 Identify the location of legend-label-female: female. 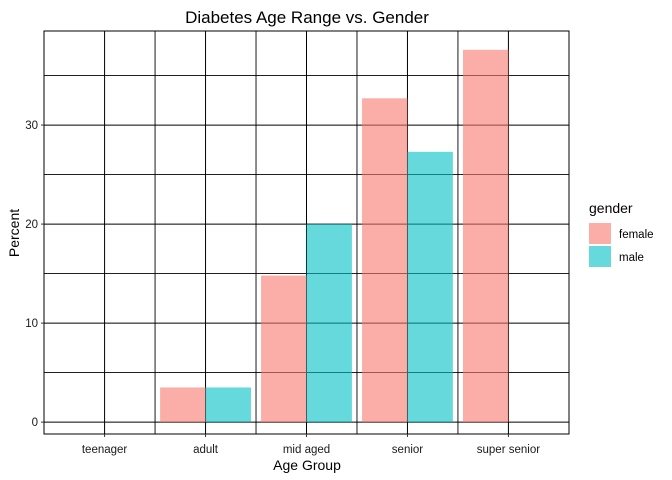
(636, 235).